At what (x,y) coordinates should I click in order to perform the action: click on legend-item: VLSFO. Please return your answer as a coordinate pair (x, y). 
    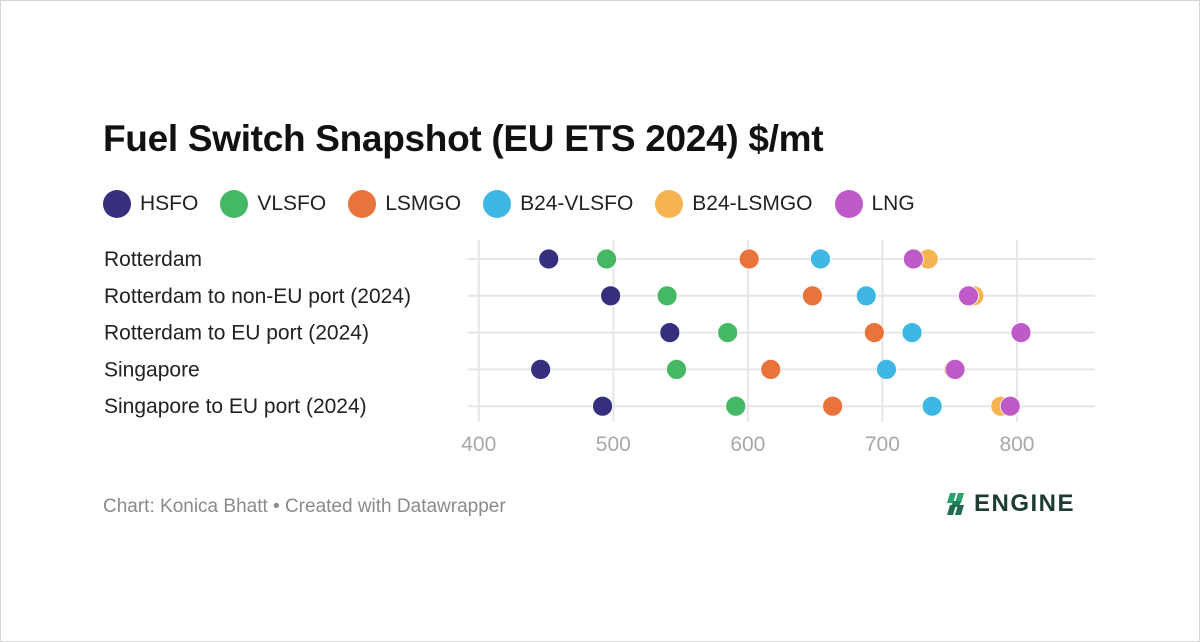
    Looking at the image, I should click on (273, 204).